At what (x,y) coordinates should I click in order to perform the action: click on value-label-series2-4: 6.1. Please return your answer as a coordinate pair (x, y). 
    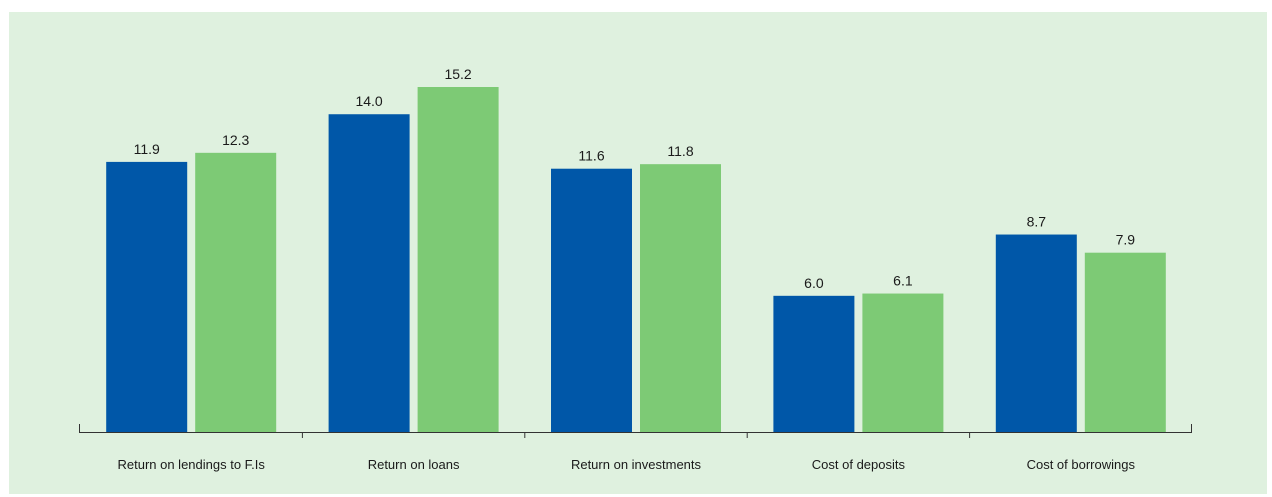
    Looking at the image, I should click on (903, 281).